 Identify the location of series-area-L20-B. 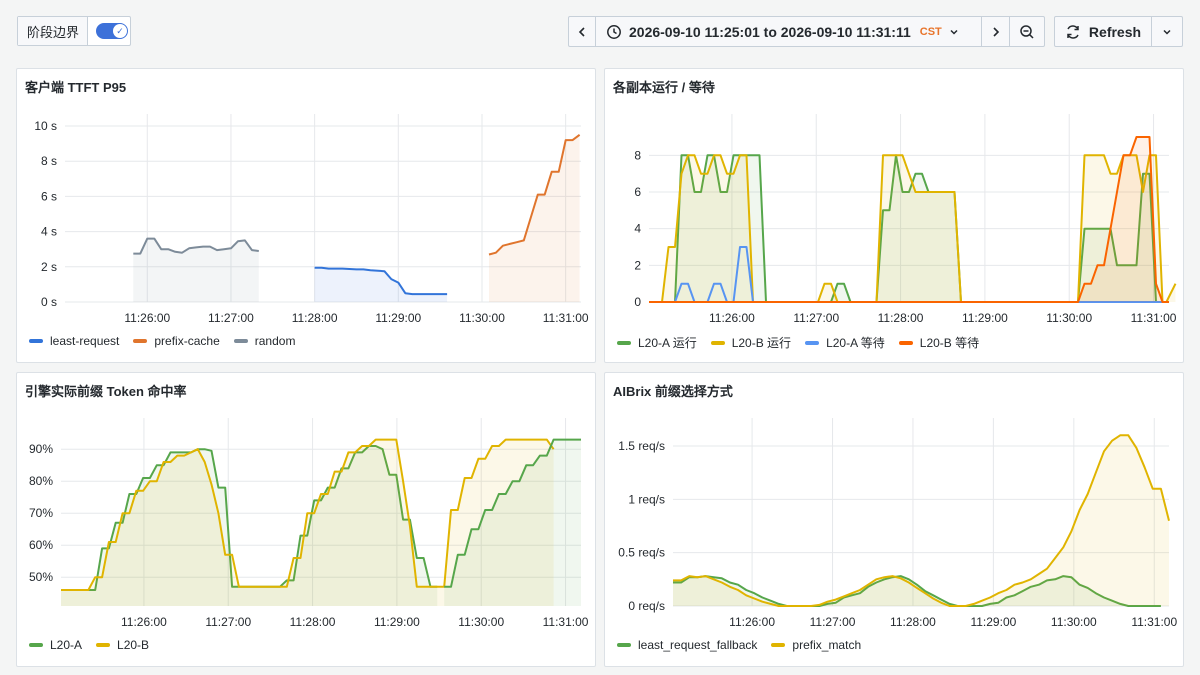
(307, 522).